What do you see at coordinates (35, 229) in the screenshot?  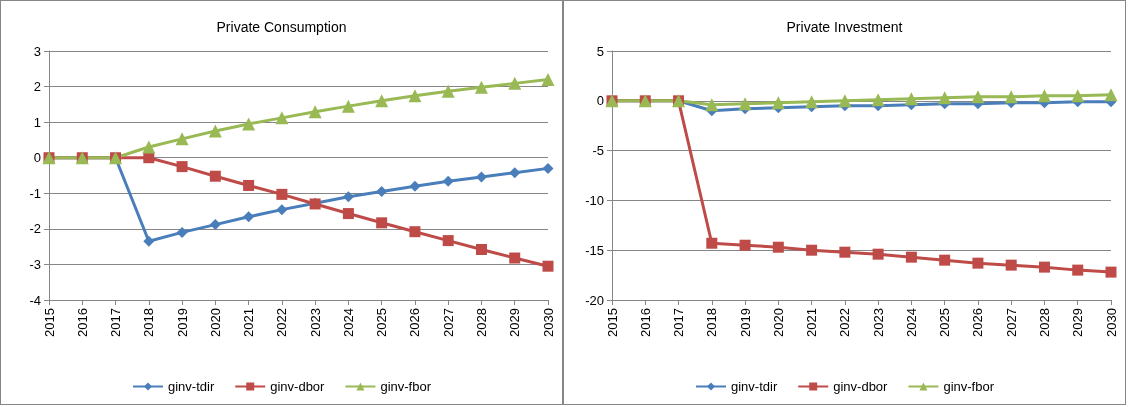 I see `y-tick-label: -2` at bounding box center [35, 229].